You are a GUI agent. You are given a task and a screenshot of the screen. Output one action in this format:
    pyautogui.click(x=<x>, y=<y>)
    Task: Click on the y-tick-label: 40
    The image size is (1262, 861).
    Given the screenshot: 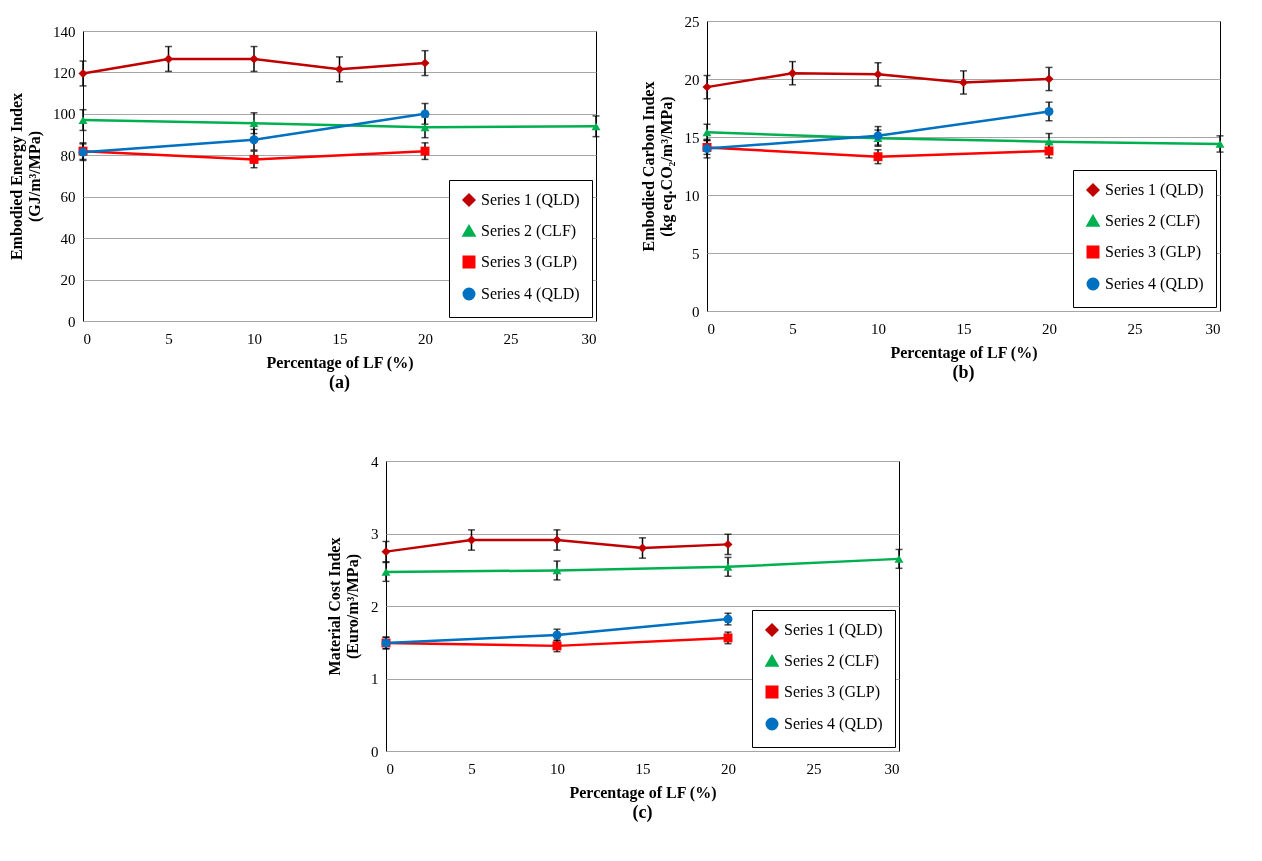 What is the action you would take?
    pyautogui.click(x=68, y=238)
    